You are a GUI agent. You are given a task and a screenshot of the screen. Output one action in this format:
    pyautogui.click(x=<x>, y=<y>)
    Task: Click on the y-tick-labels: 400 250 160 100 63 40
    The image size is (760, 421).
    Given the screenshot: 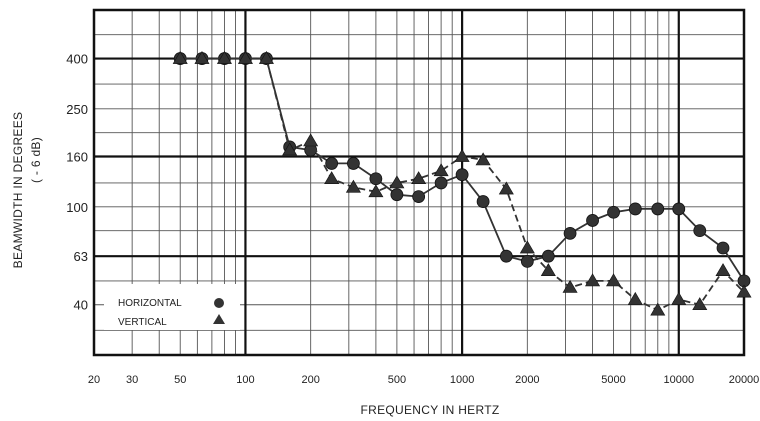 What is the action you would take?
    pyautogui.click(x=77, y=182)
    